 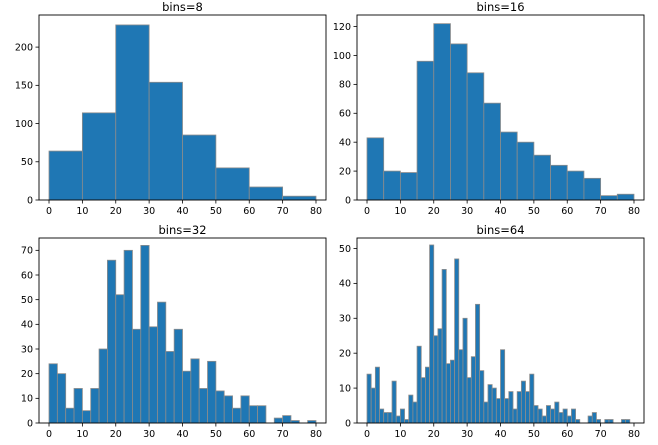 What do you see at coordinates (182, 7) in the screenshot?
I see `chart-title: bins=8` at bounding box center [182, 7].